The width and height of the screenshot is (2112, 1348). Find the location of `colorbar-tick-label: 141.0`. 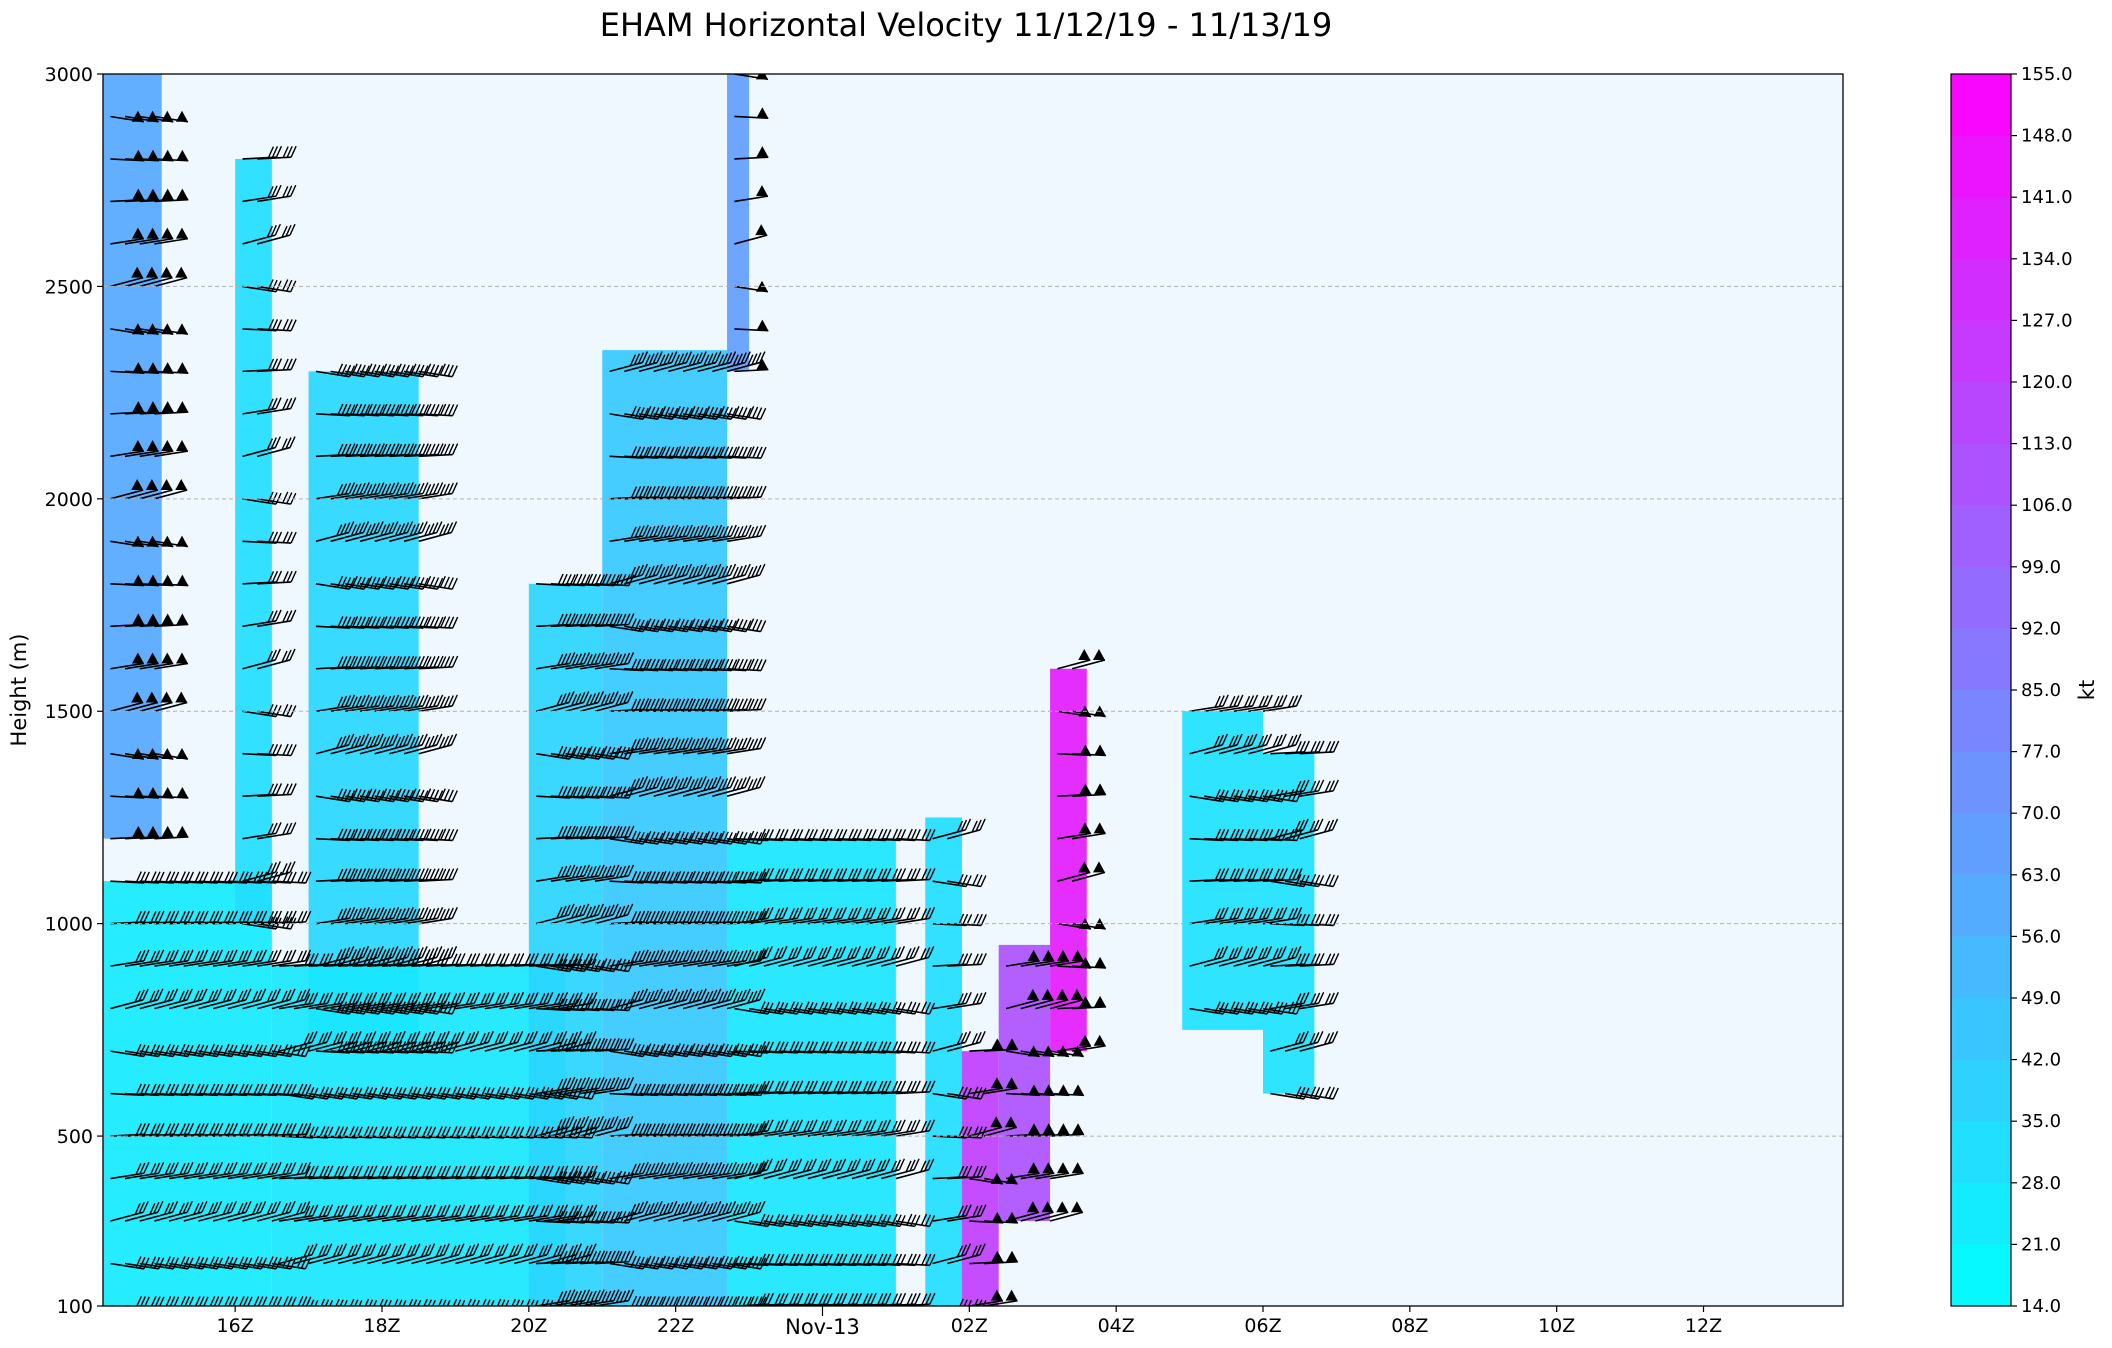

colorbar-tick-label: 141.0 is located at coordinates (2047, 197).